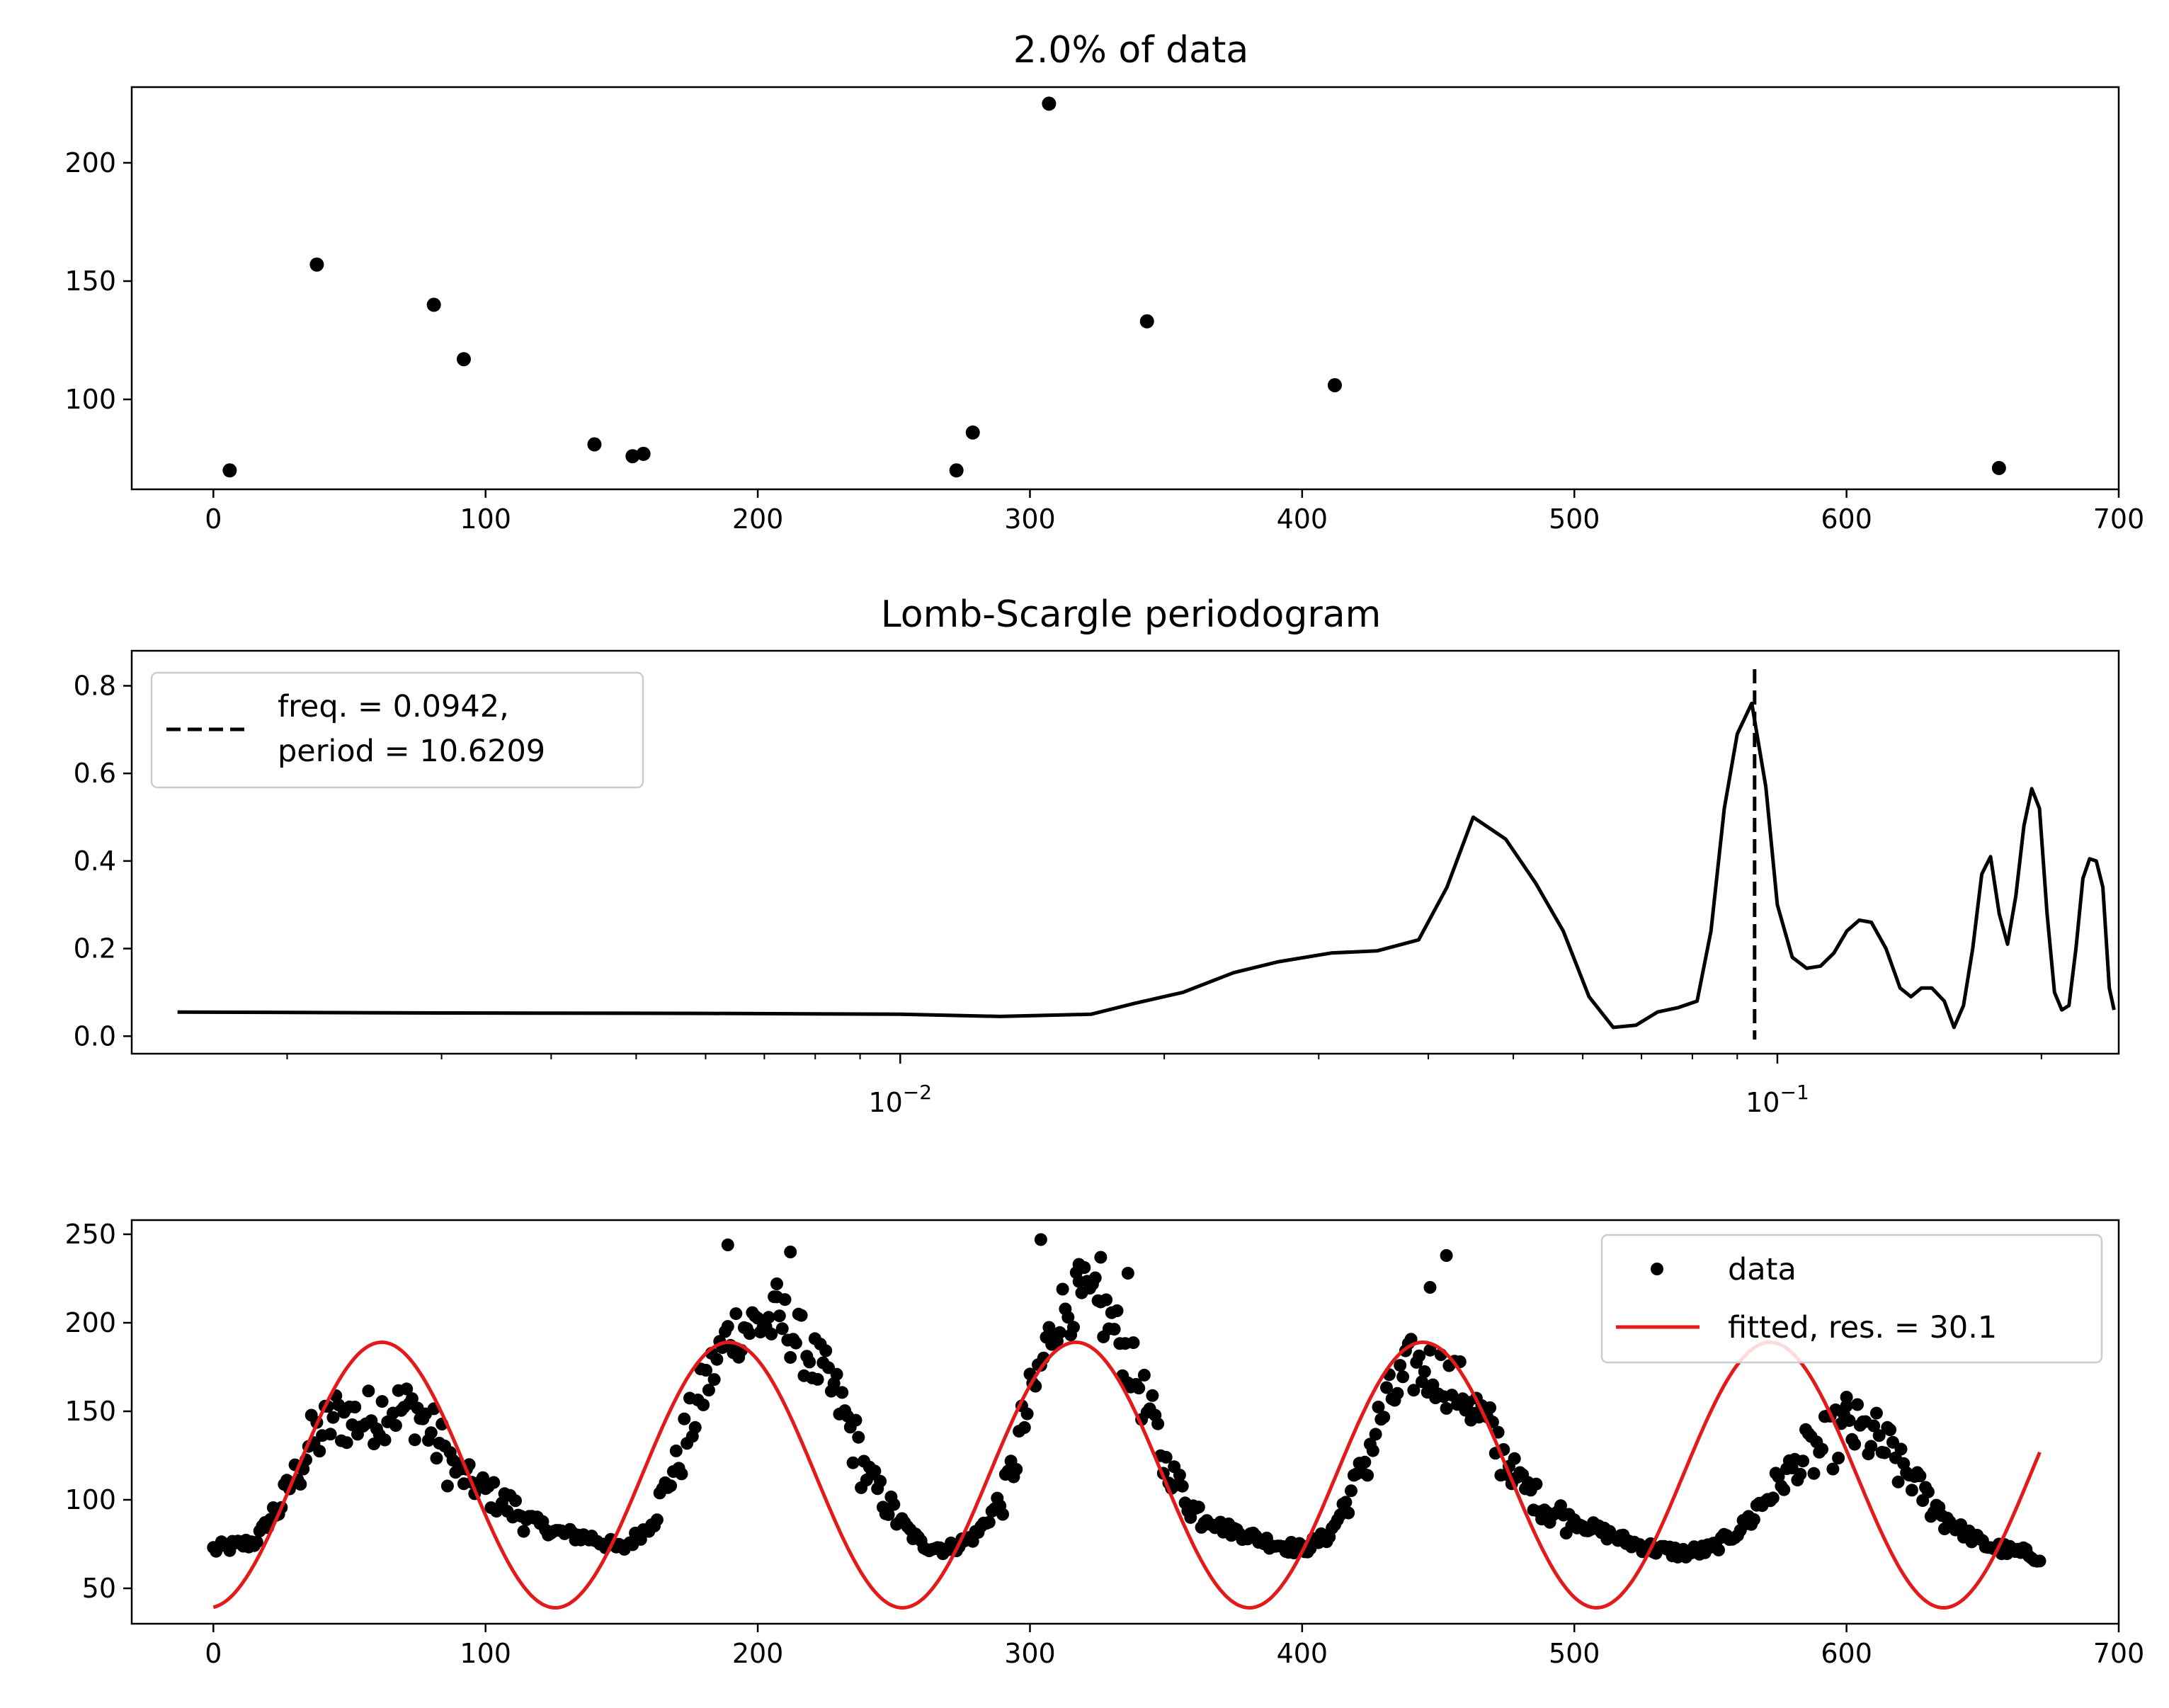 The image size is (2169, 1708). What do you see at coordinates (1303, 1653) in the screenshot?
I see `panel-3-xtick-label-400: 400` at bounding box center [1303, 1653].